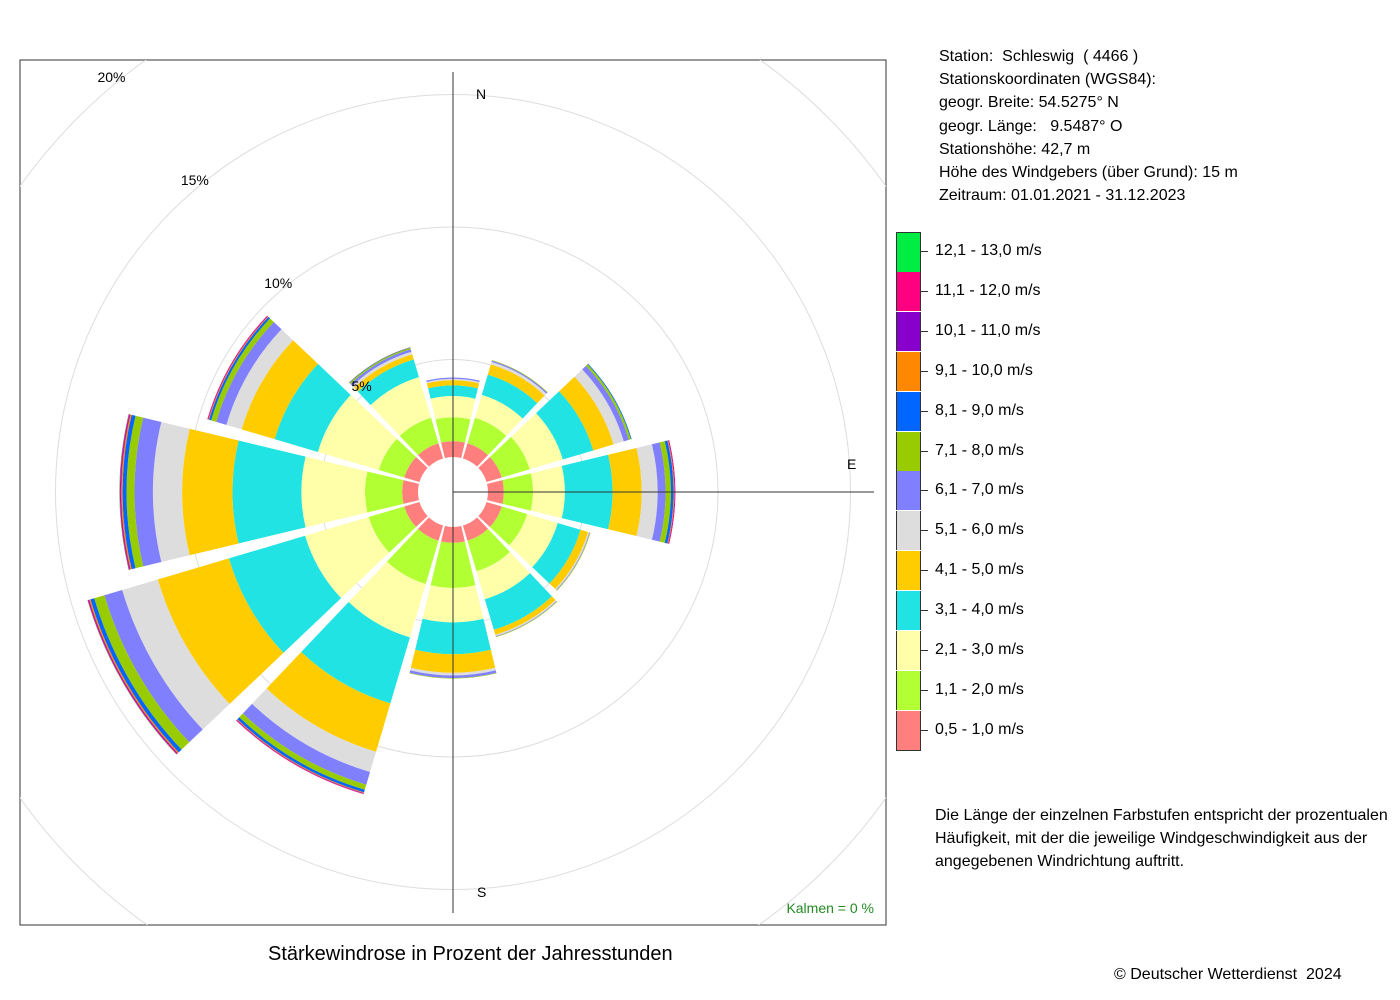 The height and width of the screenshot is (1000, 1400). I want to click on north-label: N, so click(481, 94).